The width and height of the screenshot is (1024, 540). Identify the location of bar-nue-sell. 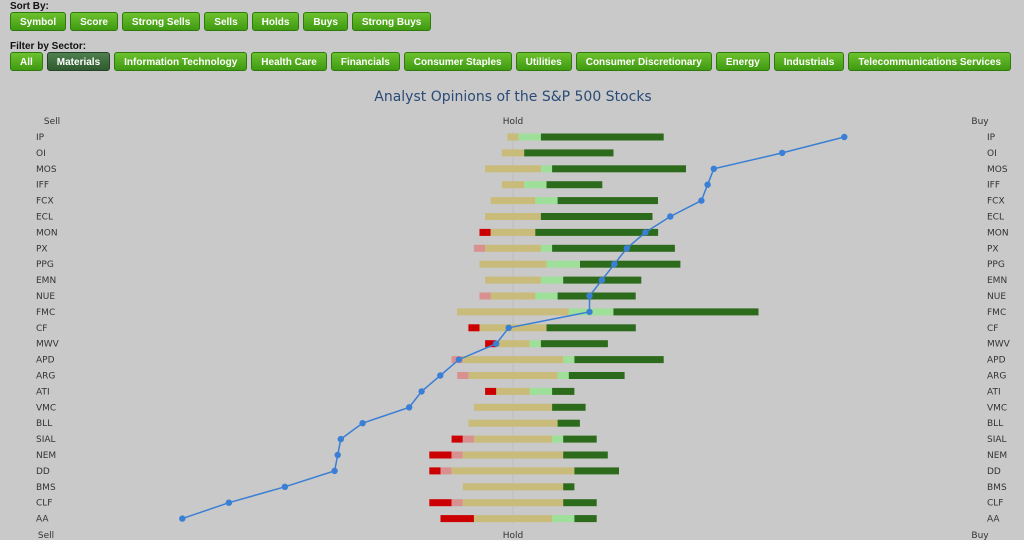
(485, 296).